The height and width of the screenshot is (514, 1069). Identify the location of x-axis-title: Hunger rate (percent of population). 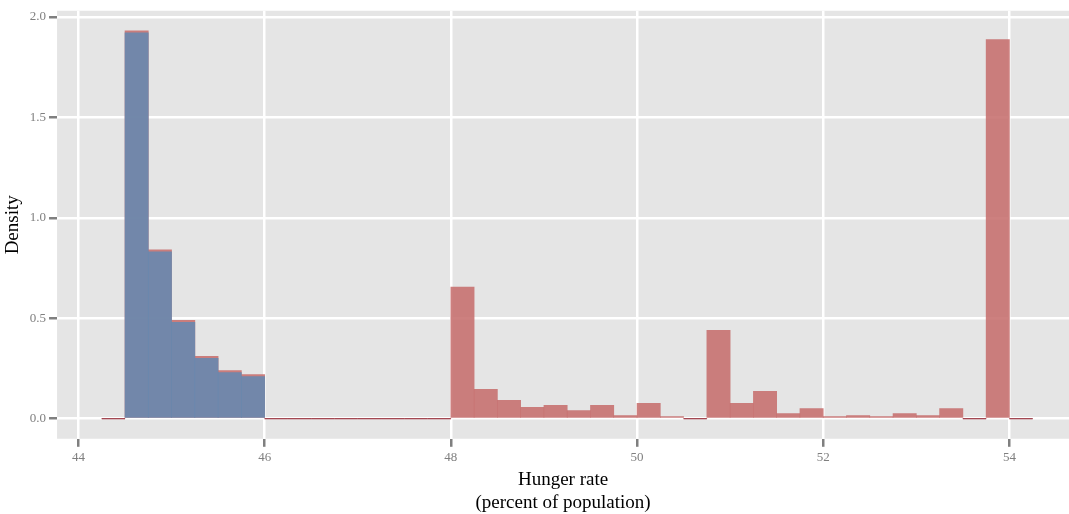
(563, 490).